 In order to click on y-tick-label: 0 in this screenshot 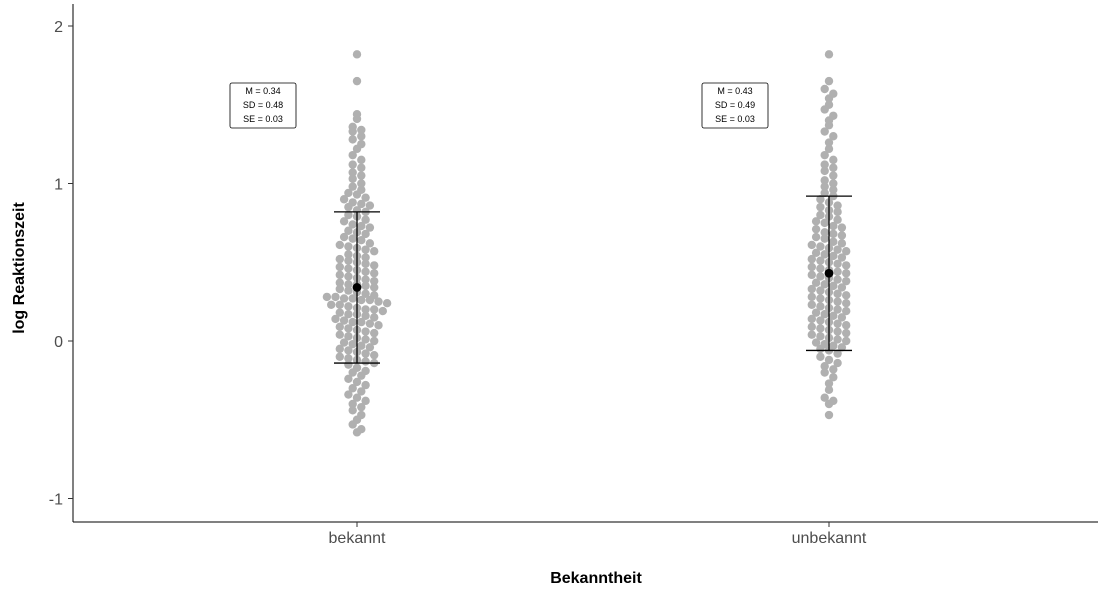, I will do `click(58, 342)`.